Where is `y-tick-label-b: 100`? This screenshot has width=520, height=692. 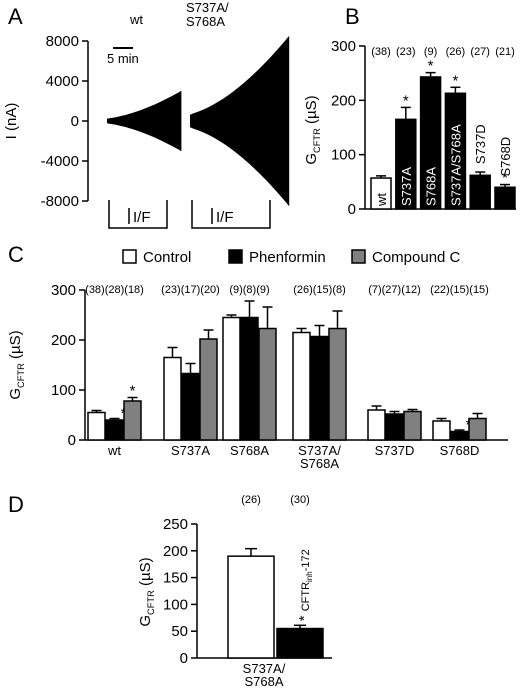
y-tick-label-b: 100 is located at coordinates (343, 155).